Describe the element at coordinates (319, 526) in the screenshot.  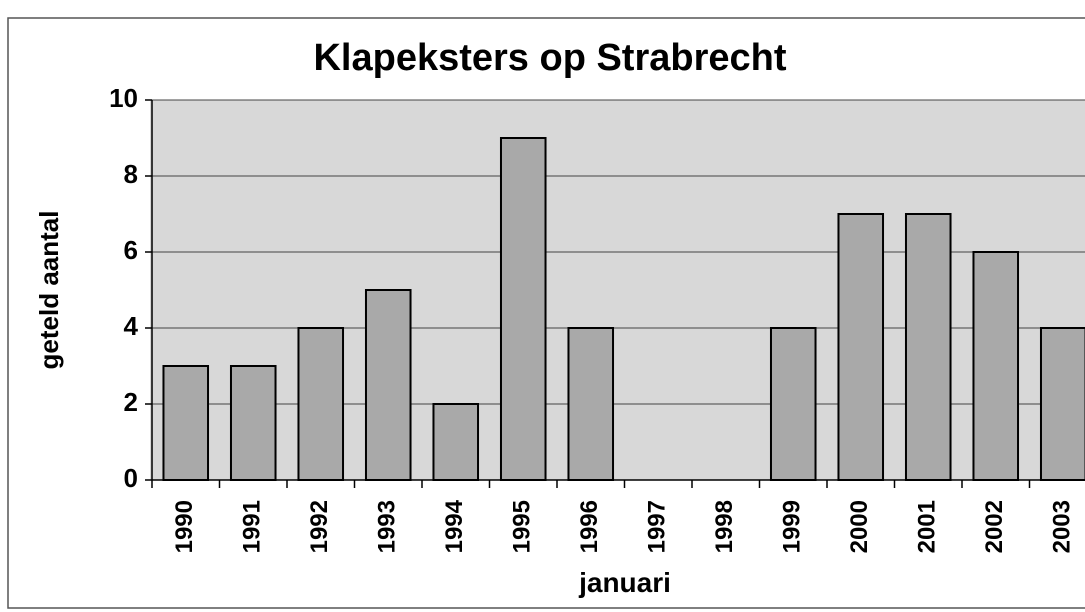
I see `x-tick-label: 1992` at that location.